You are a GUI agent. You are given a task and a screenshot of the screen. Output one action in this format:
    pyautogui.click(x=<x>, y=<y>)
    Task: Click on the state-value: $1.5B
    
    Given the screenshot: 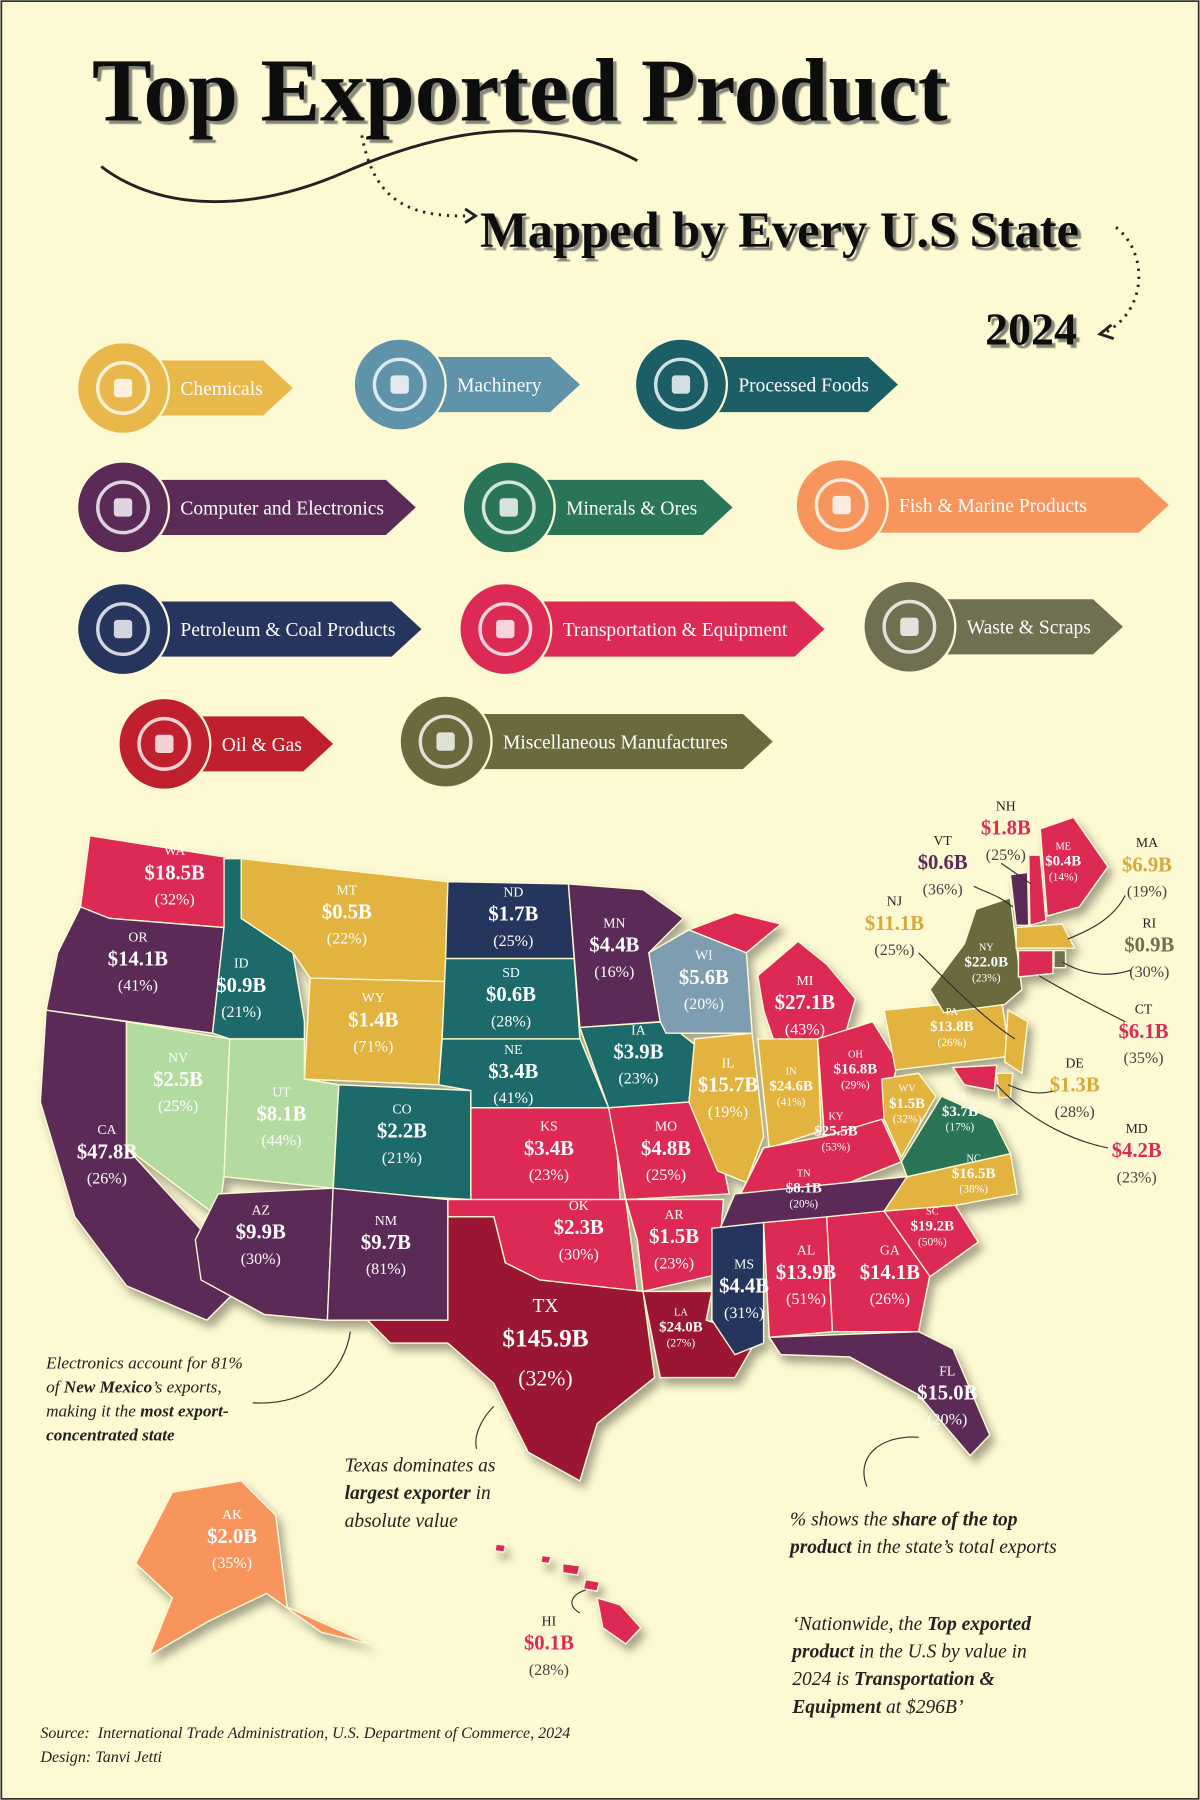 What is the action you would take?
    pyautogui.click(x=907, y=1104)
    